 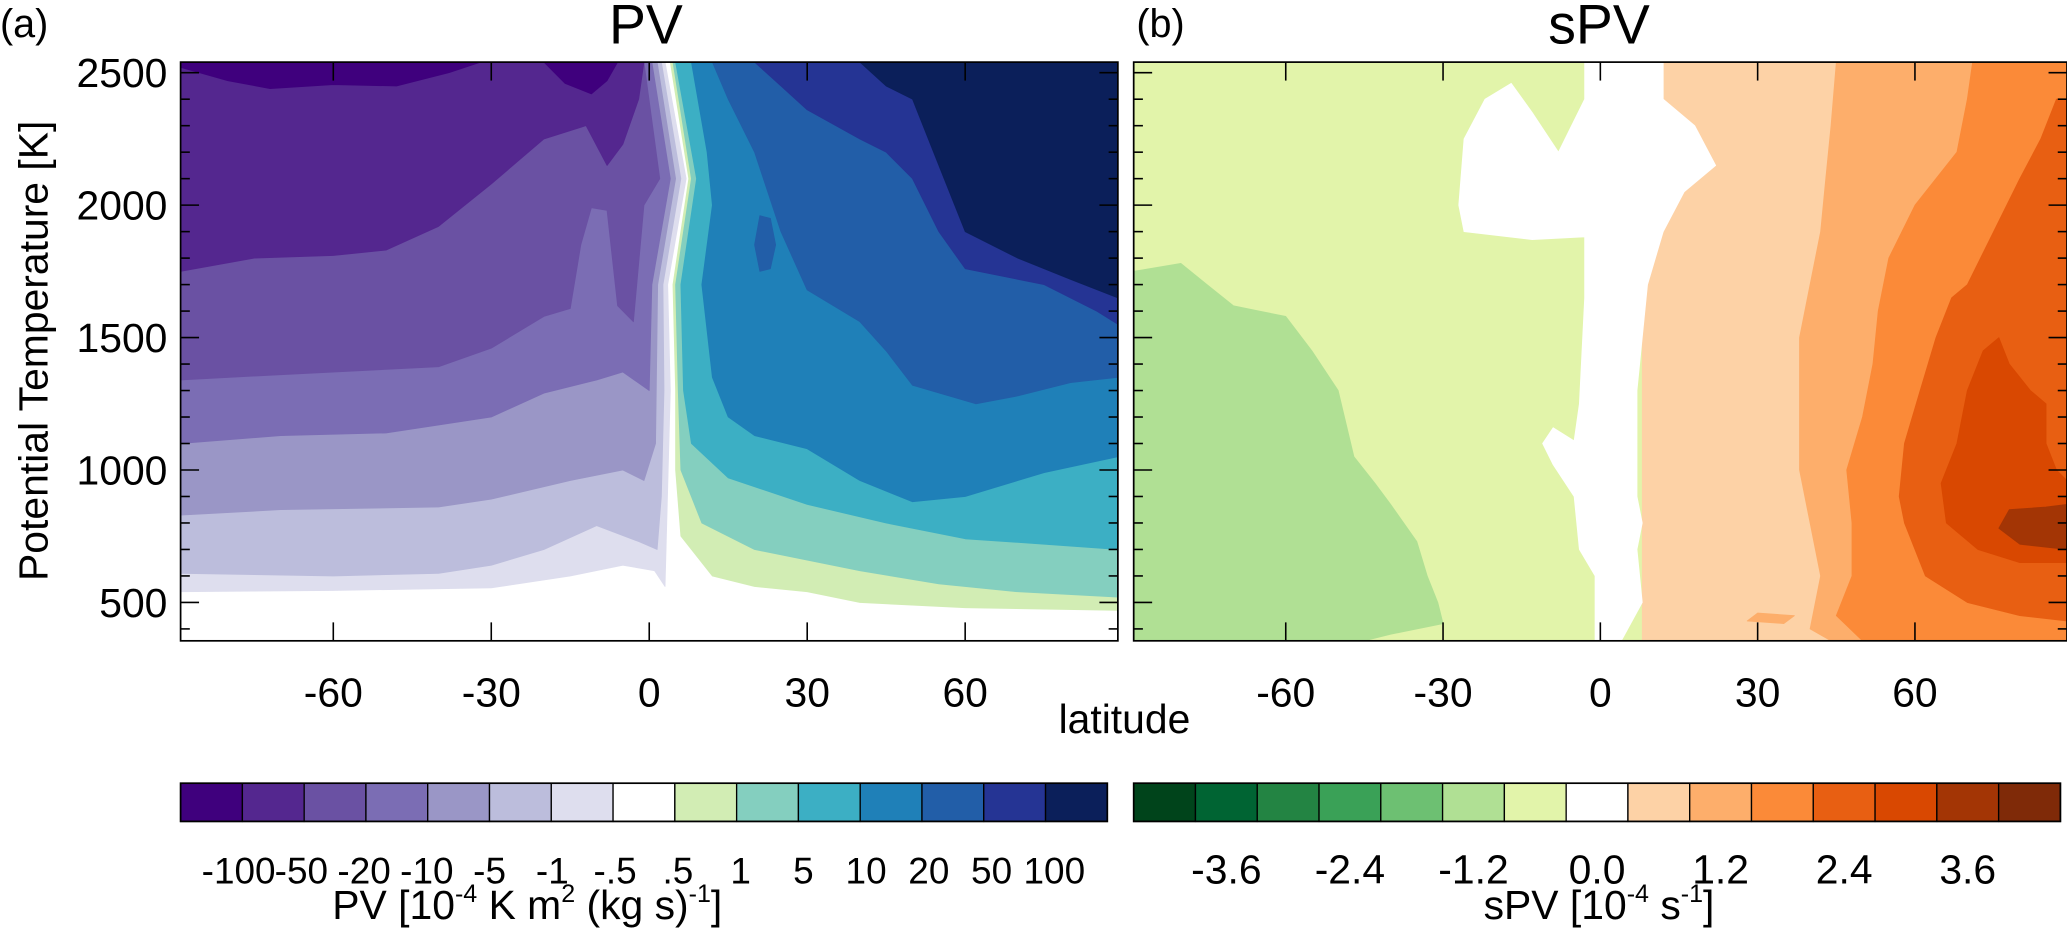 What do you see at coordinates (1597, 869) in the screenshot?
I see `colorbar-tick-label: 0.0` at bounding box center [1597, 869].